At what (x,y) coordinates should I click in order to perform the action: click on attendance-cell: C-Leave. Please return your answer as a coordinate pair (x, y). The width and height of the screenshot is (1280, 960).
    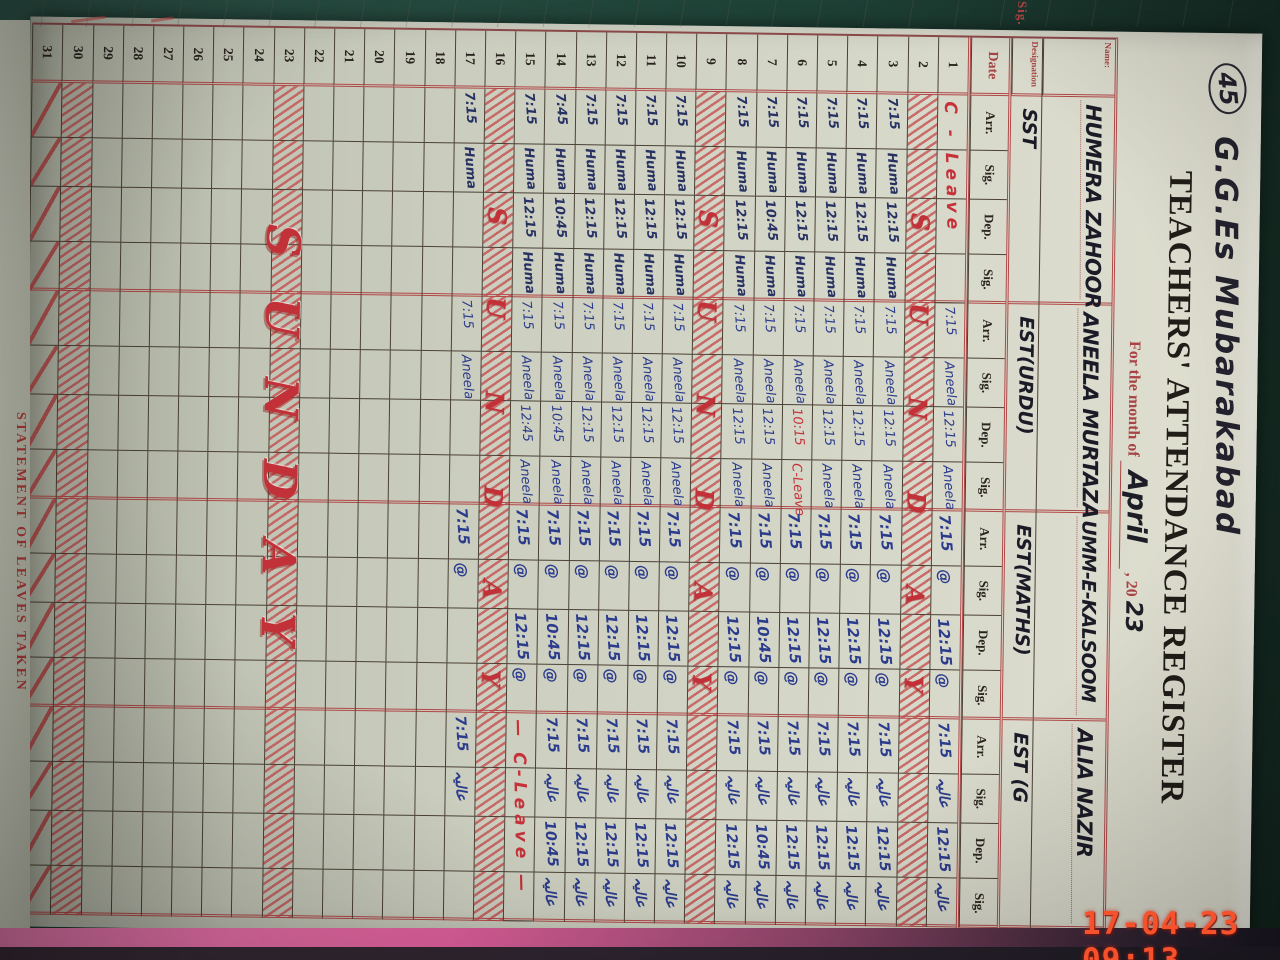
    Looking at the image, I should click on (796, 487).